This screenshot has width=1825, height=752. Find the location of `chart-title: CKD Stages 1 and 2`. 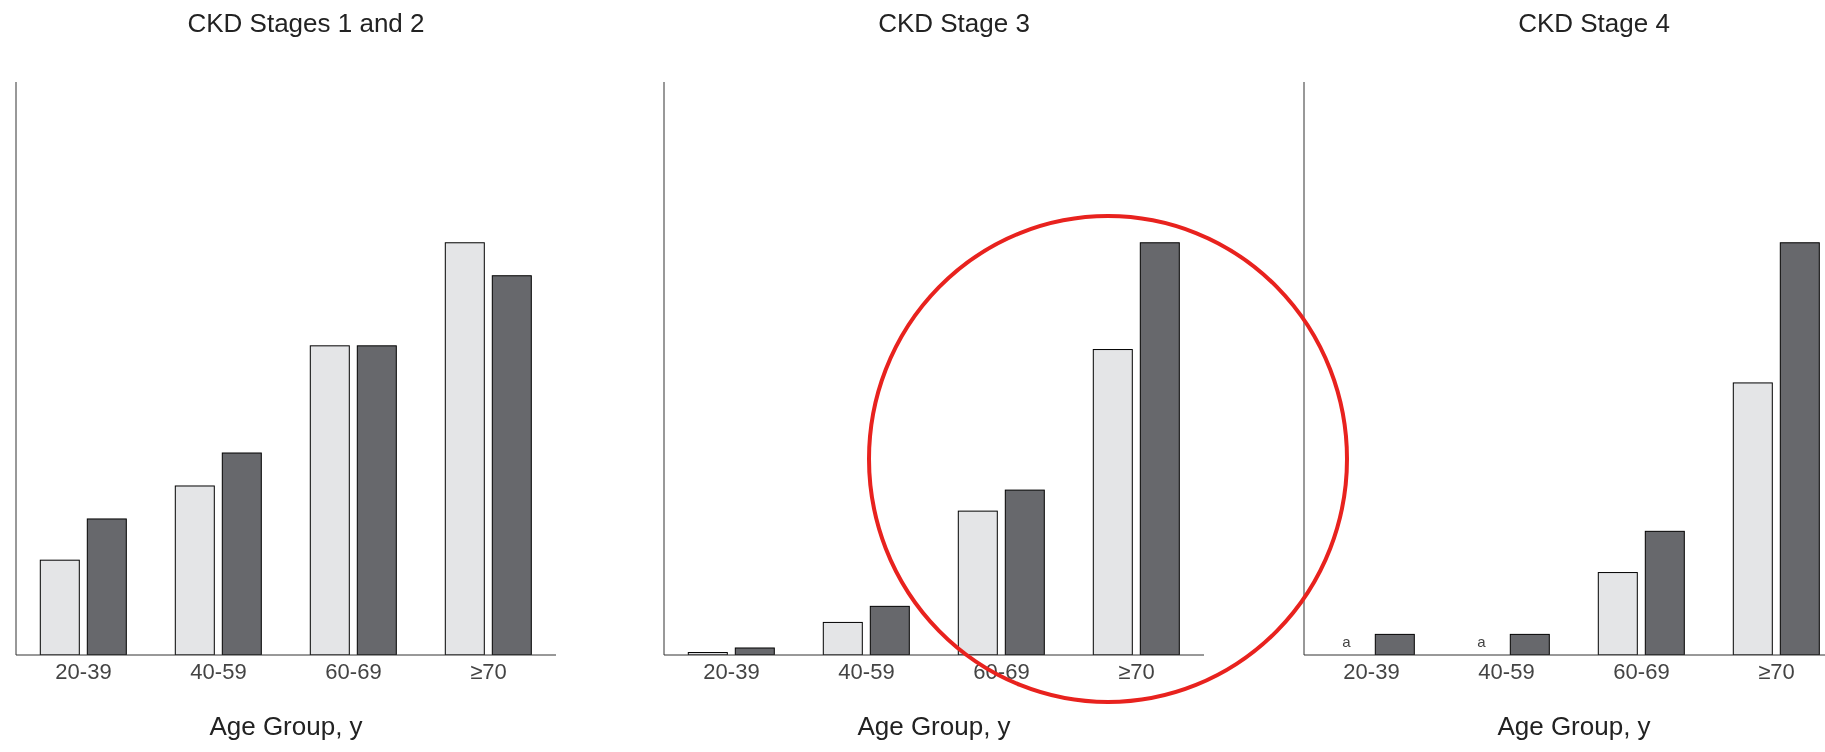

chart-title: CKD Stages 1 and 2 is located at coordinates (306, 23).